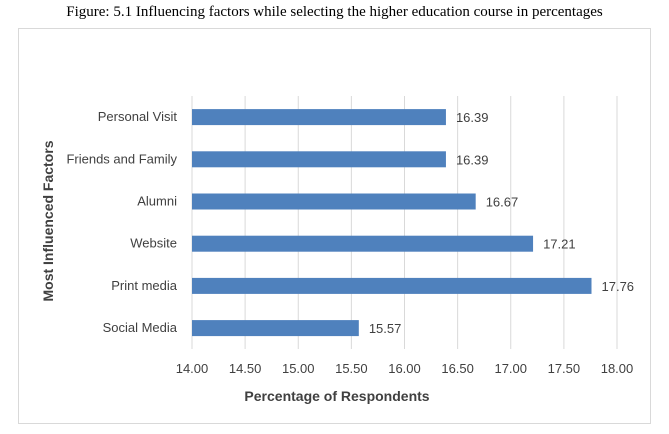 The height and width of the screenshot is (434, 669). What do you see at coordinates (564, 368) in the screenshot?
I see `x-tick-label: 17.50` at bounding box center [564, 368].